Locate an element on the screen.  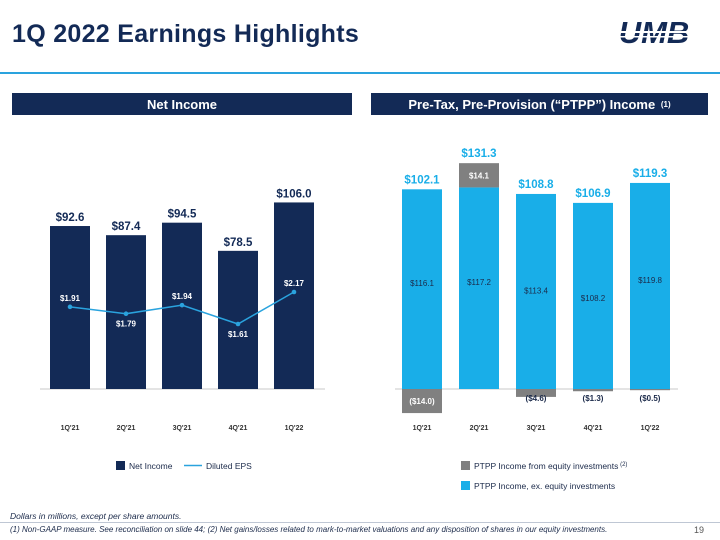
ptpp-banner-label: Pre-Tax, Pre-Provision (“PTPP”) Income is located at coordinates (532, 104).